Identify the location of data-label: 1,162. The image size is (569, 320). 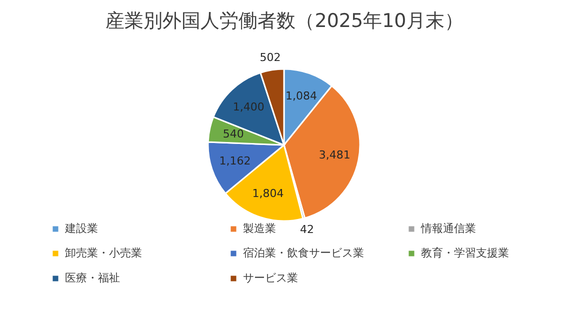
(235, 161).